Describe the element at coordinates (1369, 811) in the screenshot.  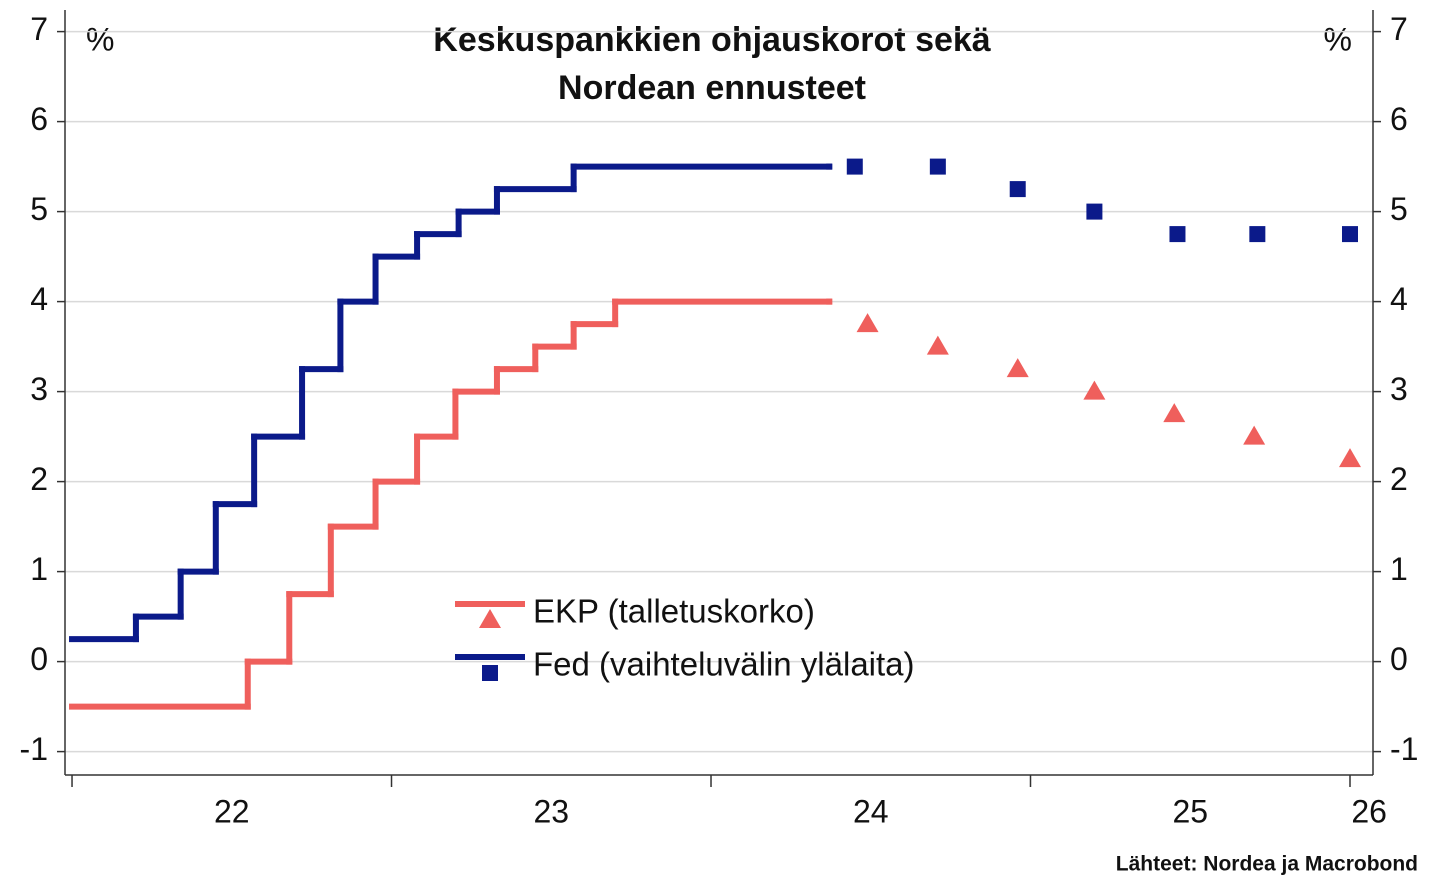
I see `x-tick-label: 26` at that location.